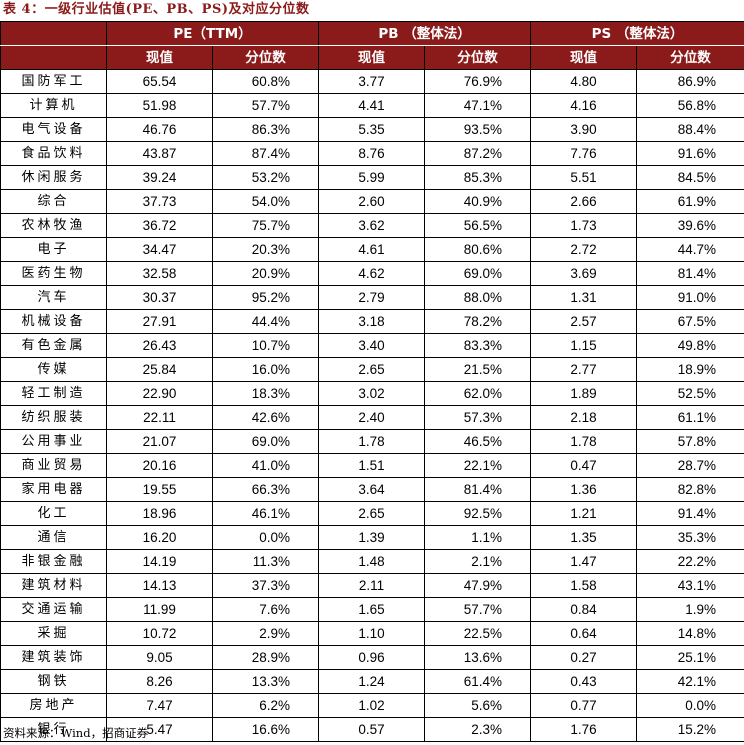 The width and height of the screenshot is (744, 745). I want to click on pe-value: 46.76, so click(159, 129).